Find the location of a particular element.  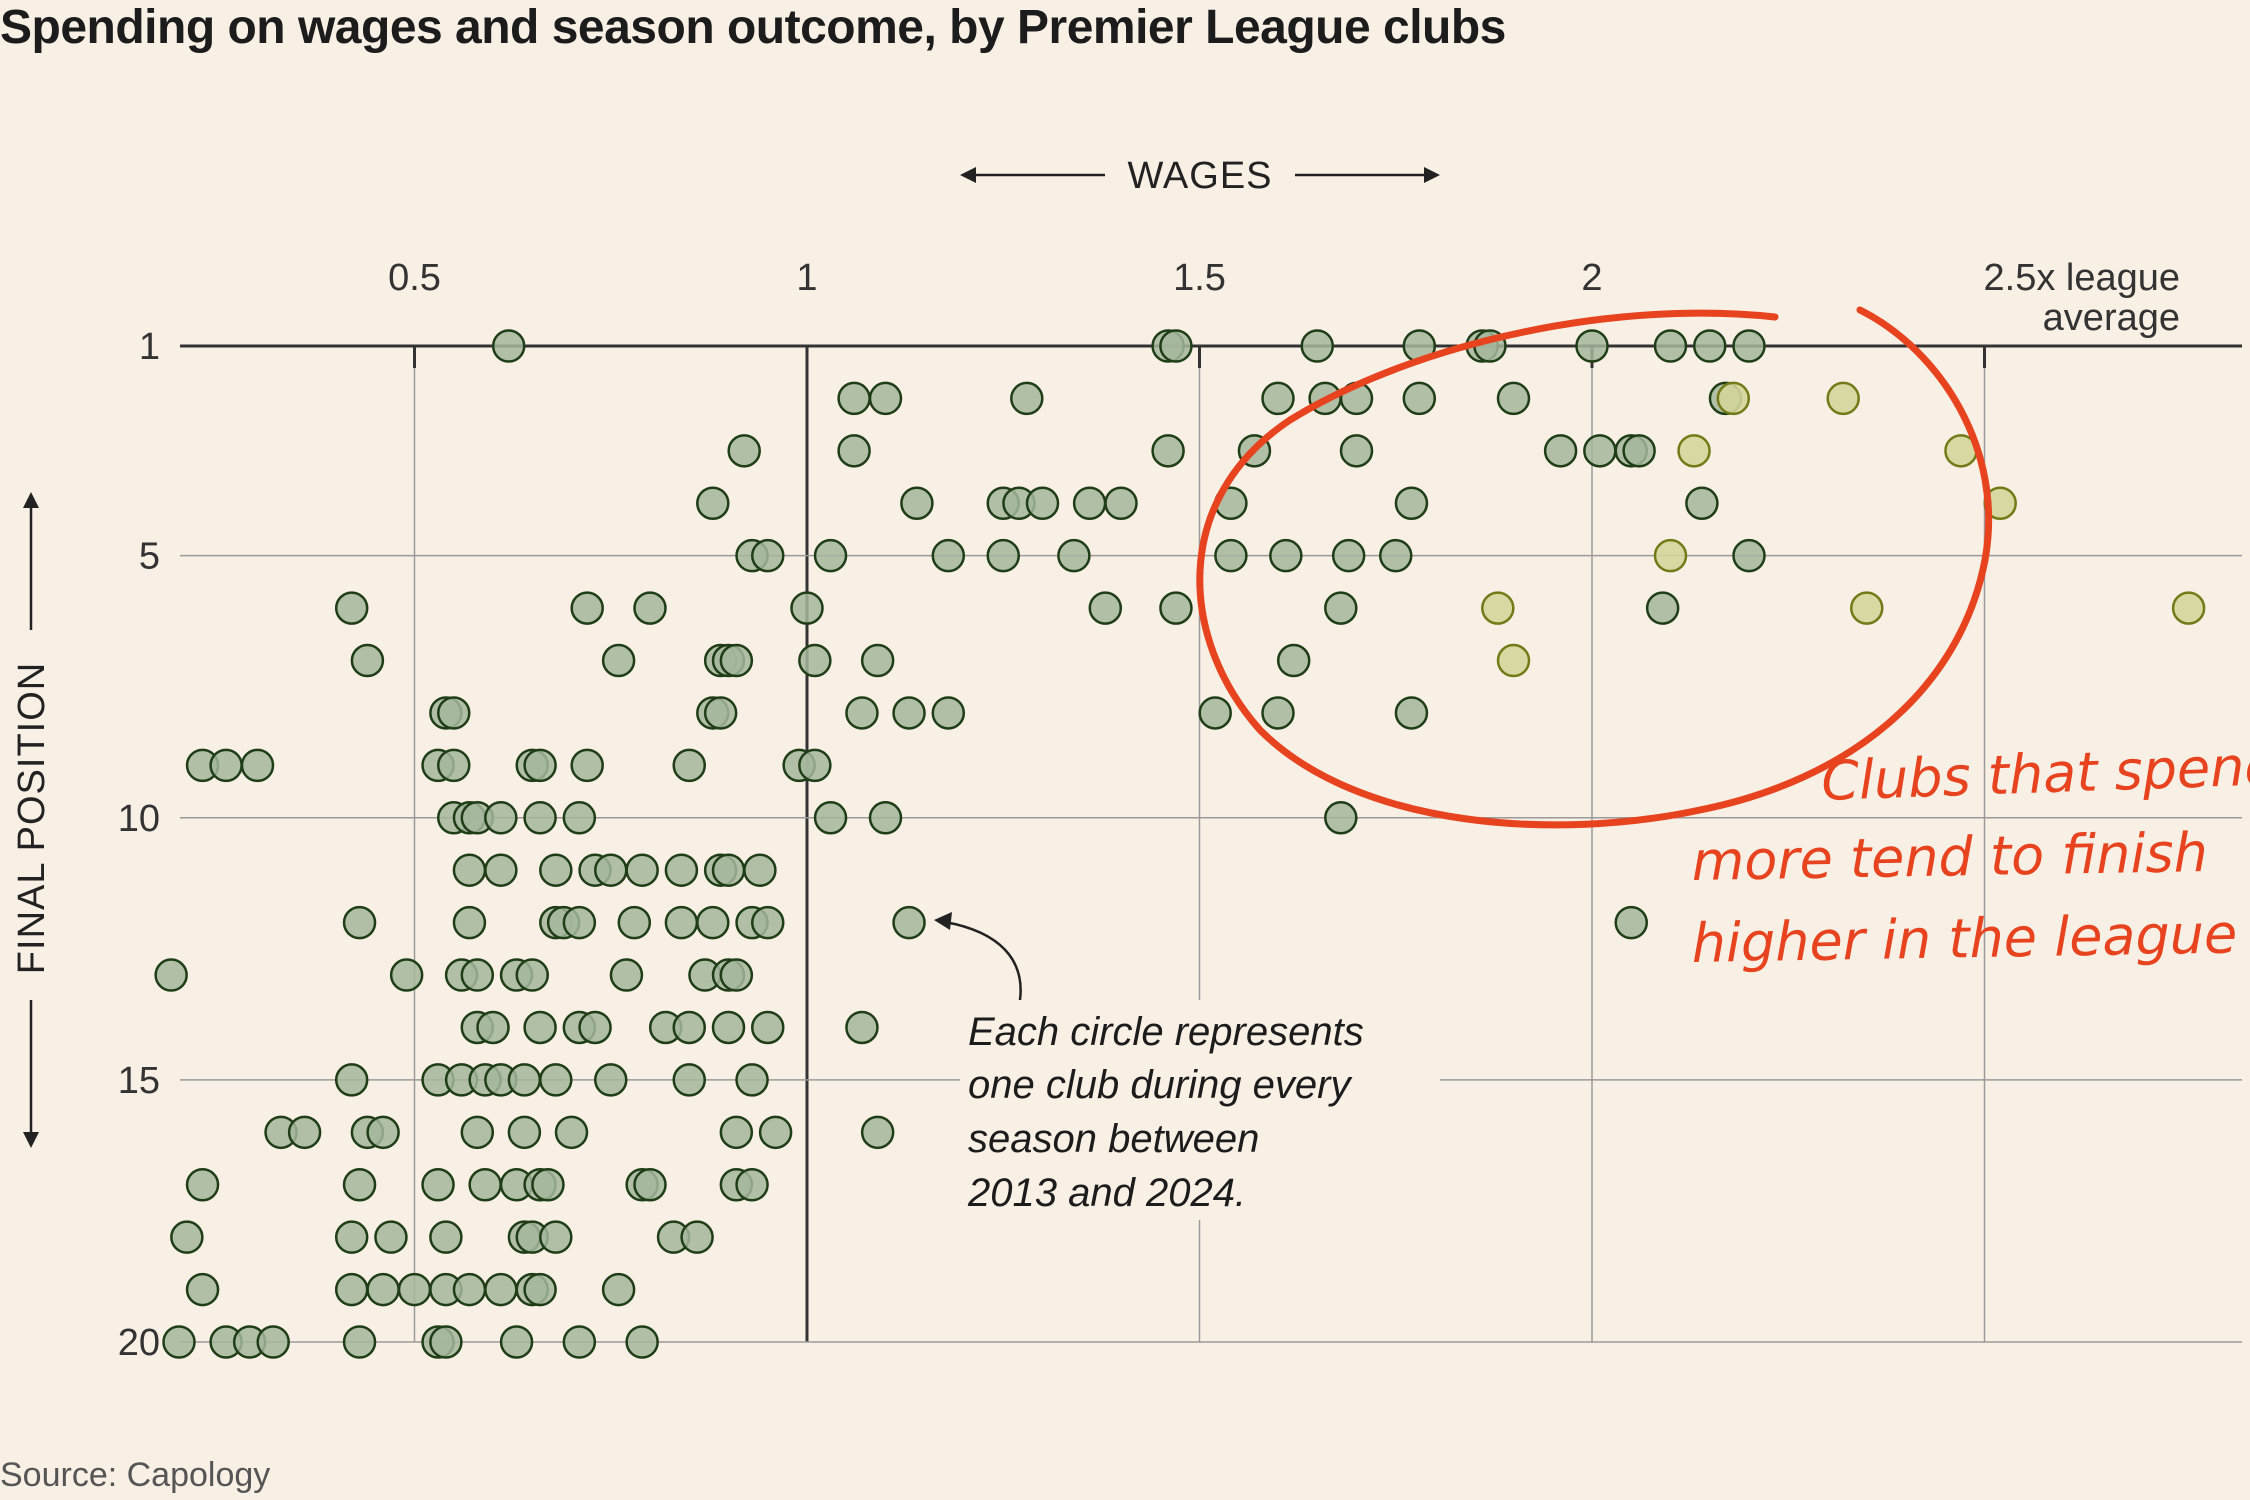

y-tick-label: 5 is located at coordinates (149, 557).